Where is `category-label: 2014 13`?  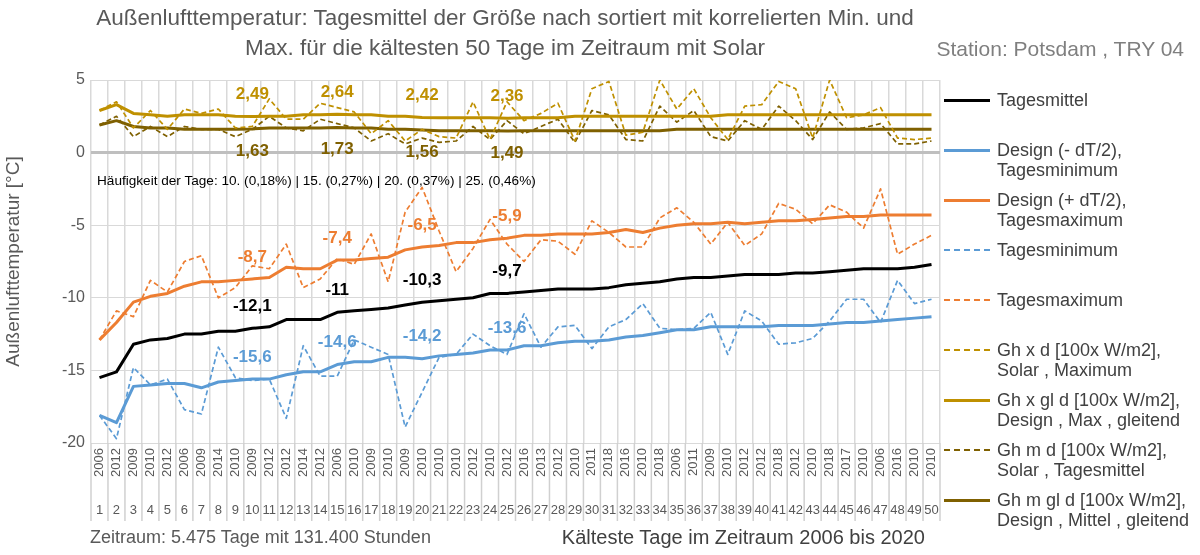
category-label: 2014 13 is located at coordinates (302, 483).